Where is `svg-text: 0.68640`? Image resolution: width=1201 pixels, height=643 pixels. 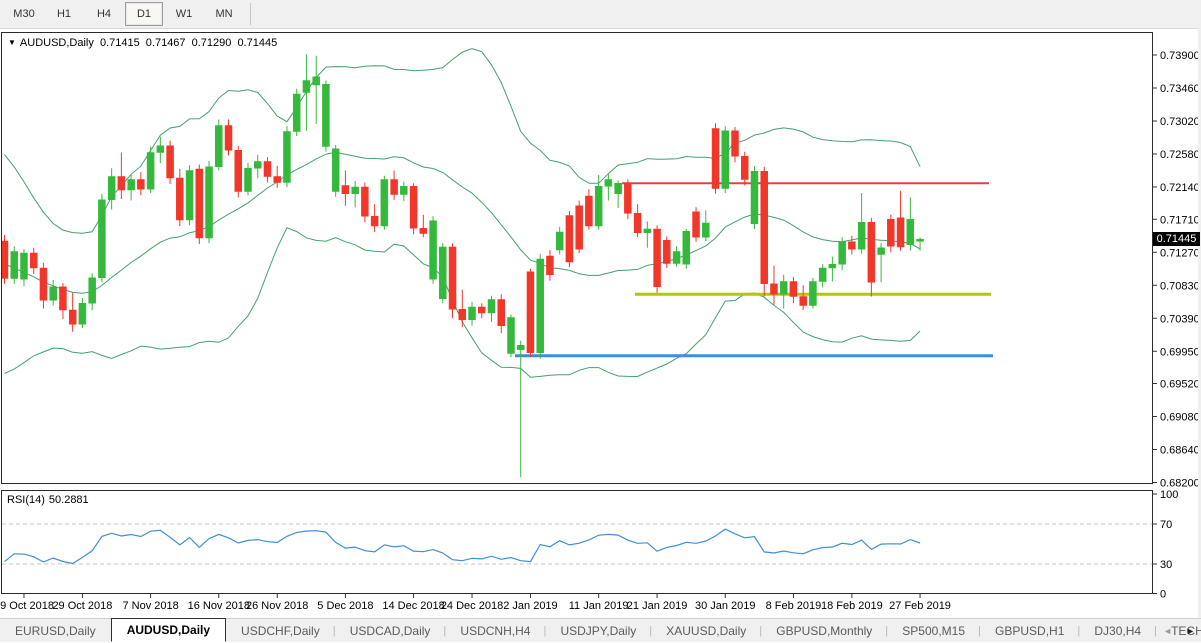
svg-text: 0.68640 is located at coordinates (1180, 451).